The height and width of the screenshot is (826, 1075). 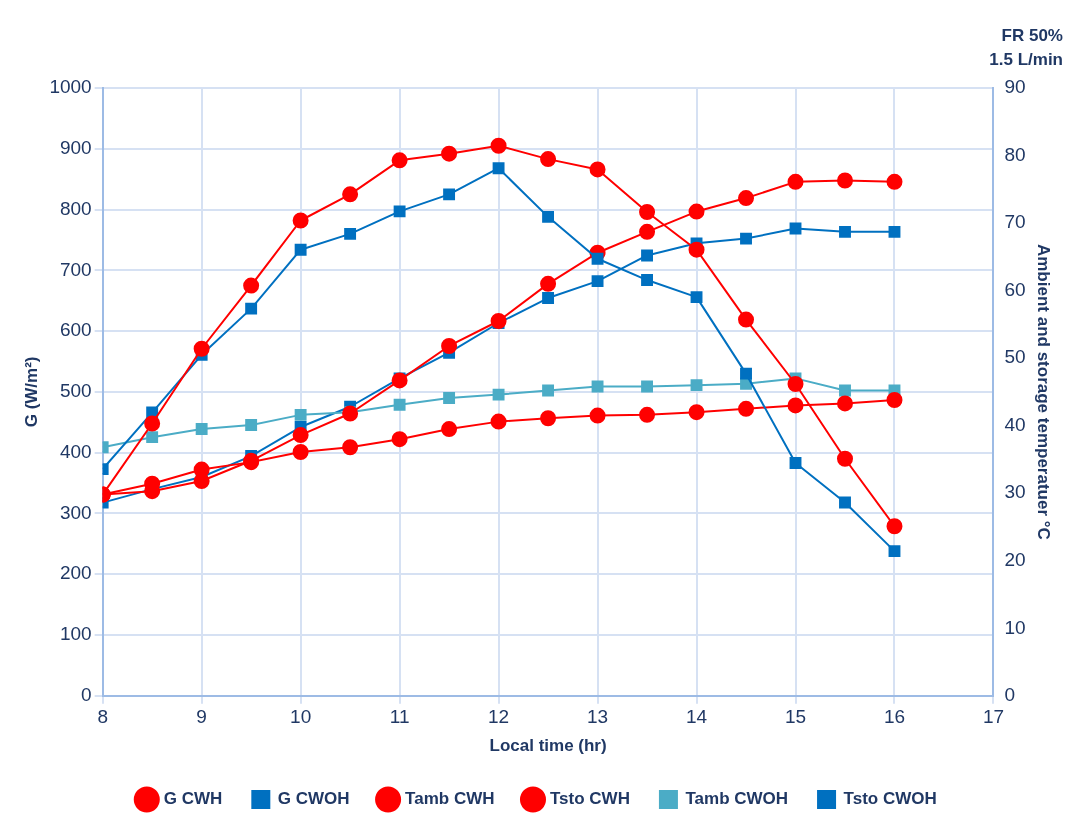 What do you see at coordinates (75, 634) in the screenshot?
I see `y-tick-label: 100` at bounding box center [75, 634].